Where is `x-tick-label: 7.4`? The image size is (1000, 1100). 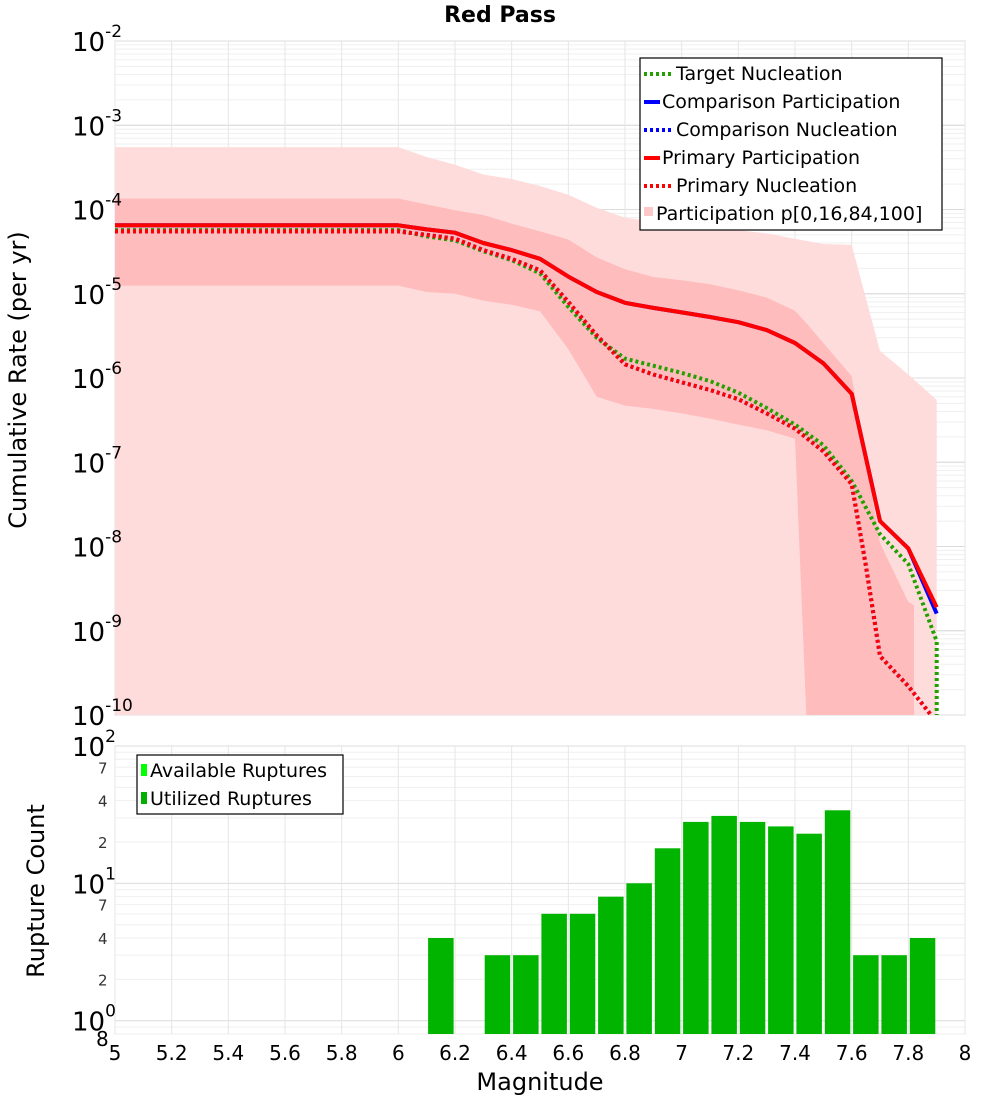 x-tick-label: 7.4 is located at coordinates (795, 1053).